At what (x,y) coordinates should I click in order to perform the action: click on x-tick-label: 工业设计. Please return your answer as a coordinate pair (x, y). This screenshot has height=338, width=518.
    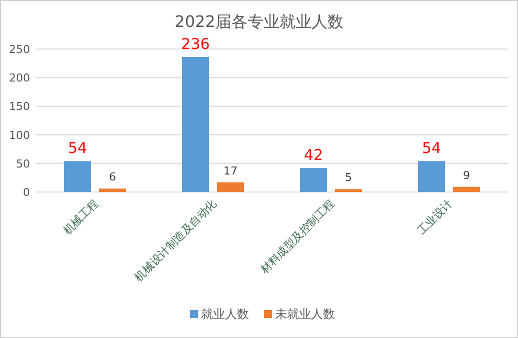
    Looking at the image, I should click on (435, 217).